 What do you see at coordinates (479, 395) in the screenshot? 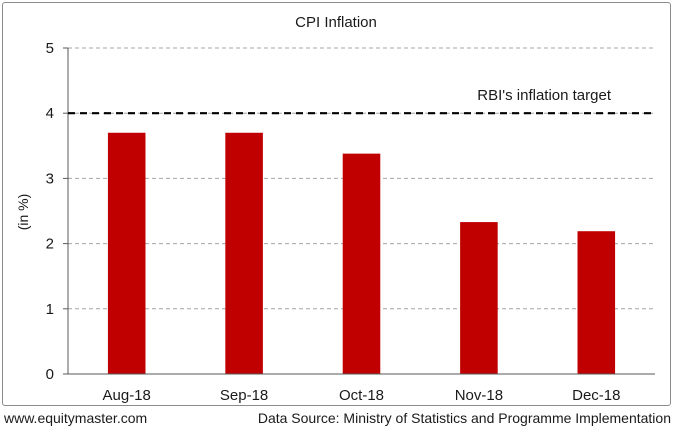
I see `x-tick-label: Nov-18` at bounding box center [479, 395].